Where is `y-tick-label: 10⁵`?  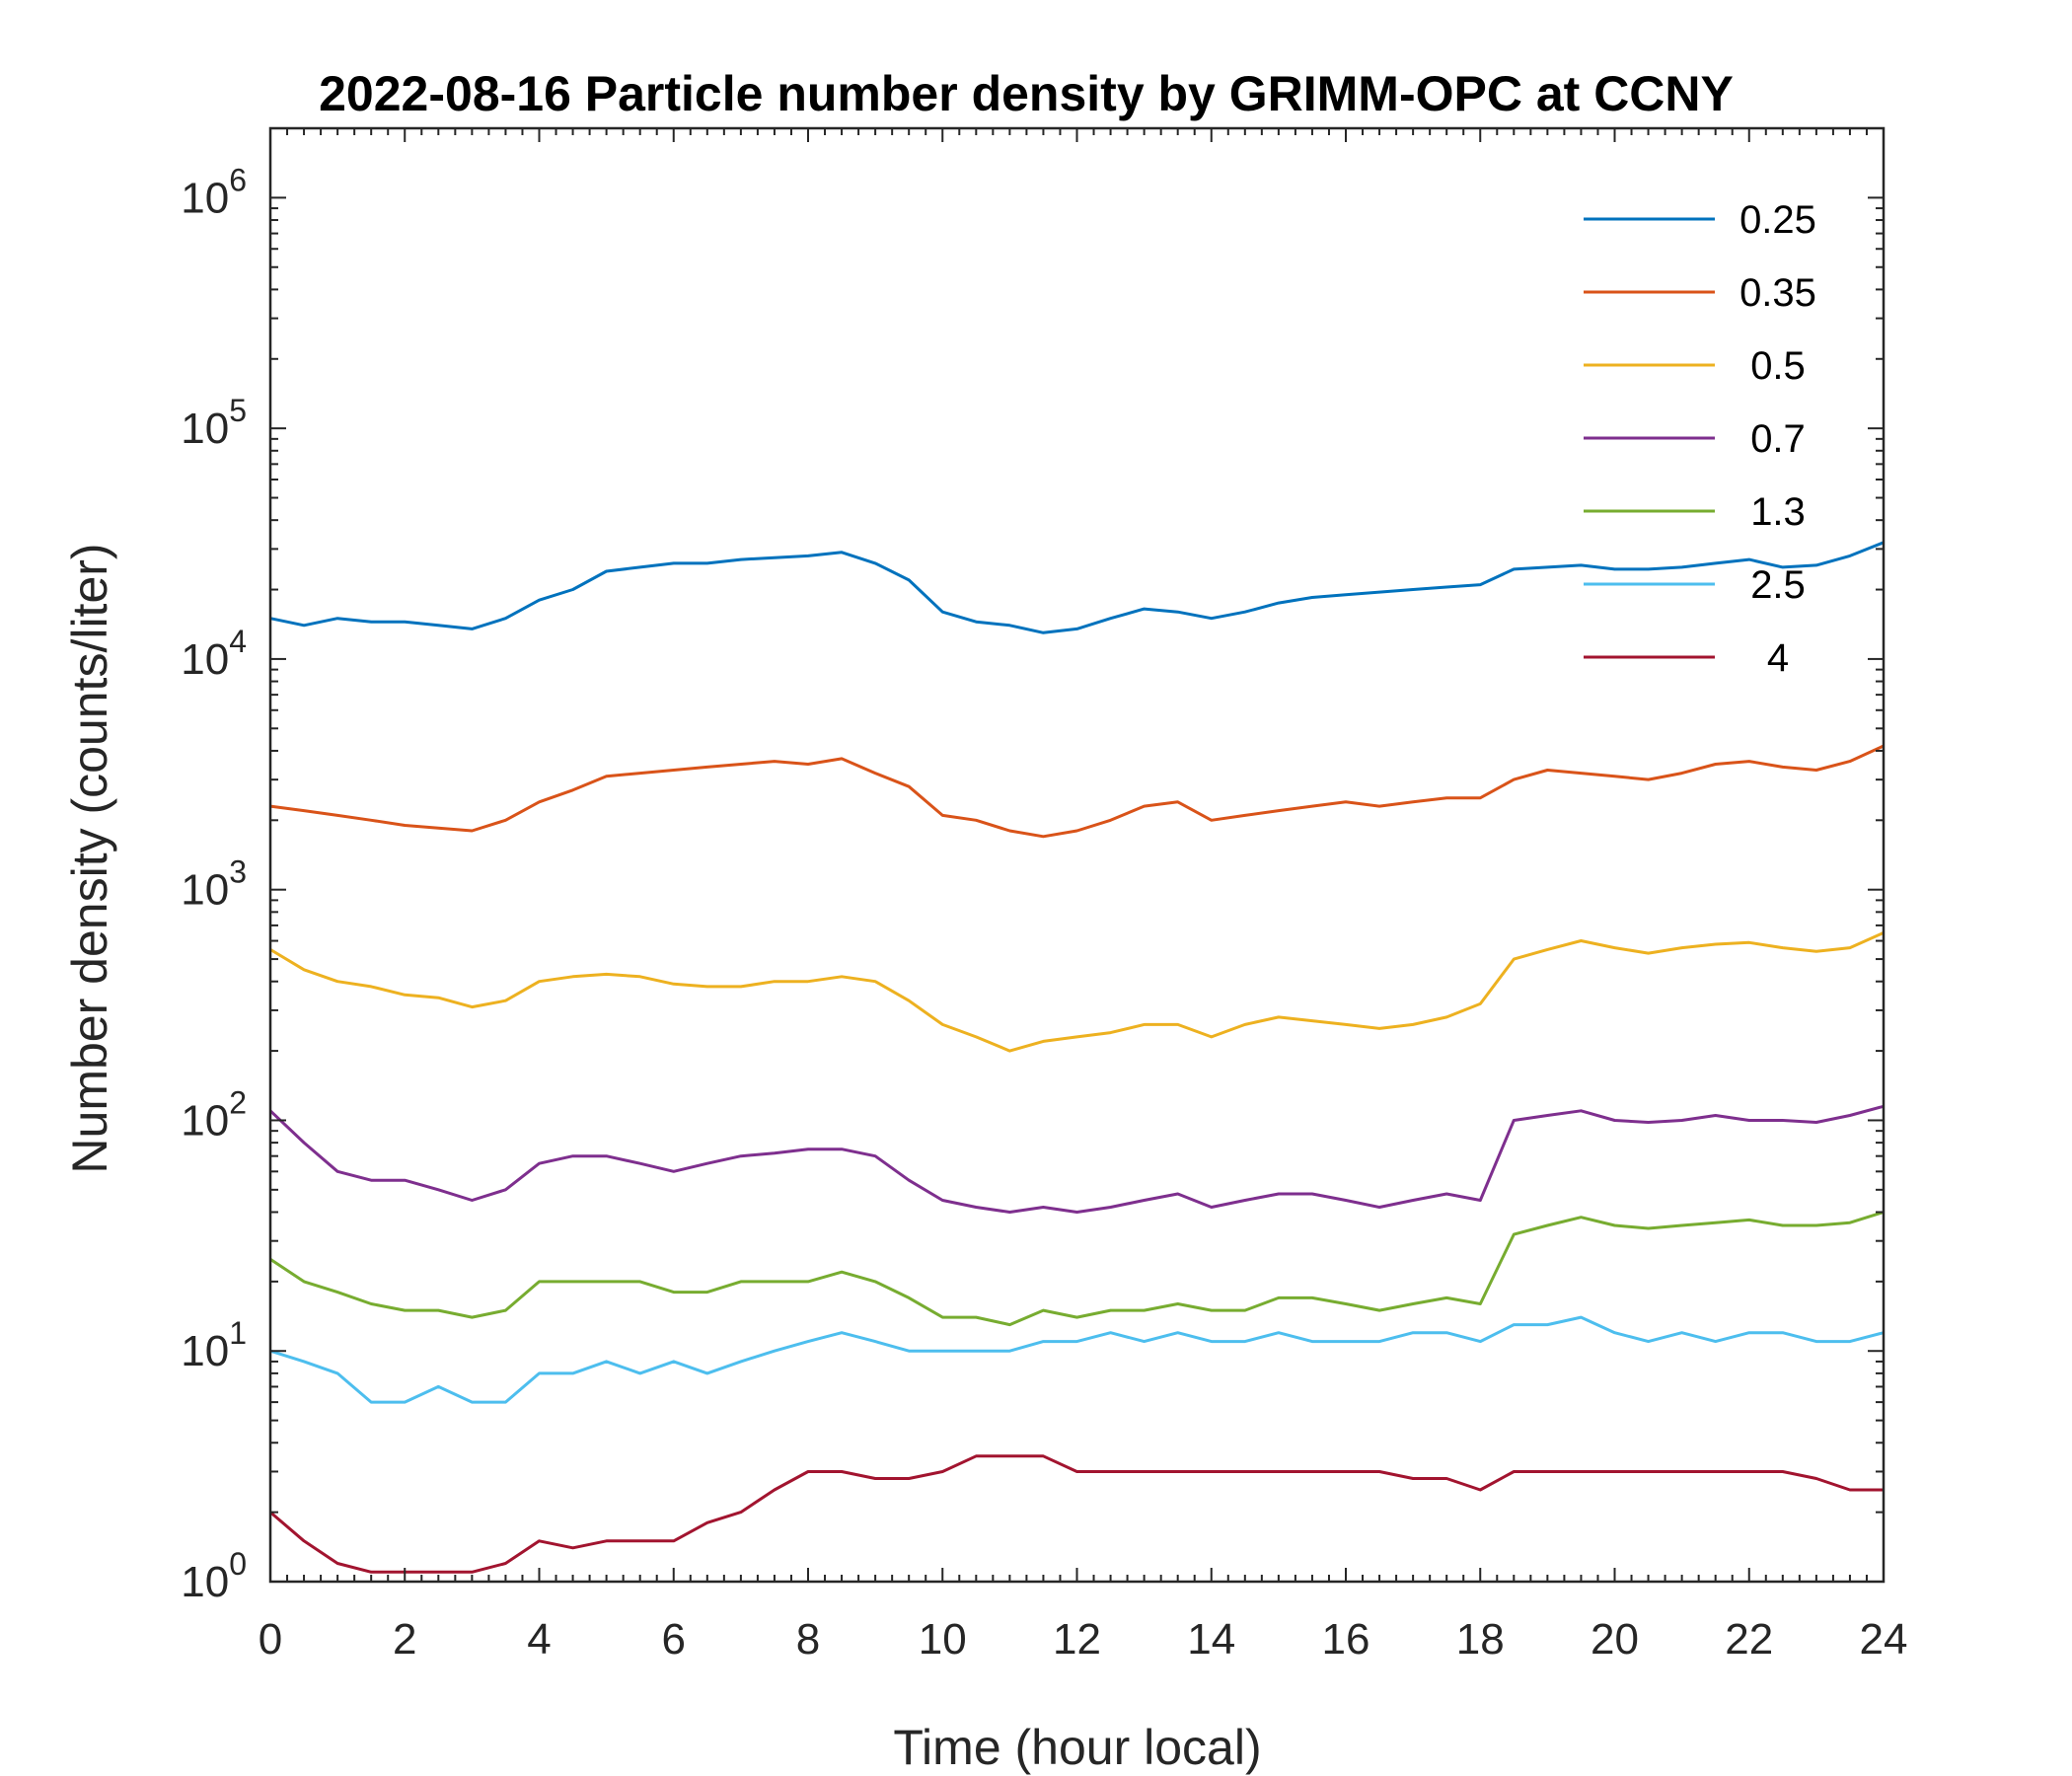
y-tick-label: 10⁵ is located at coordinates (214, 423).